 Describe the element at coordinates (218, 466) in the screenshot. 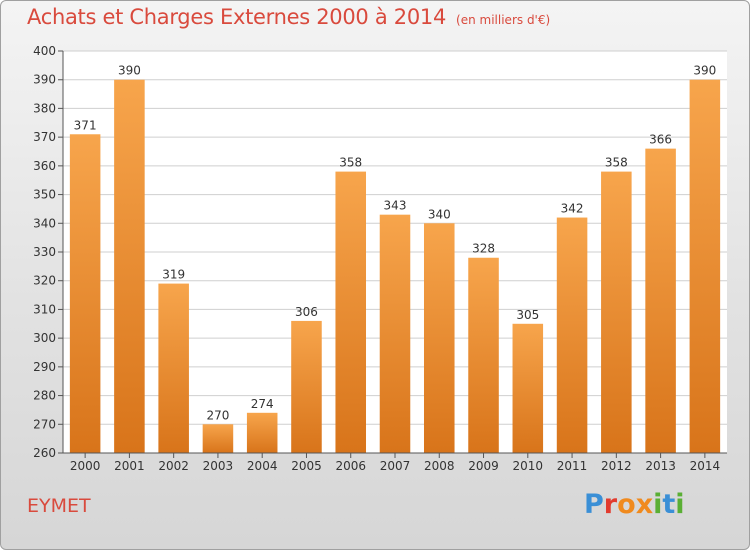

I see `x-tick-label: 2003` at that location.